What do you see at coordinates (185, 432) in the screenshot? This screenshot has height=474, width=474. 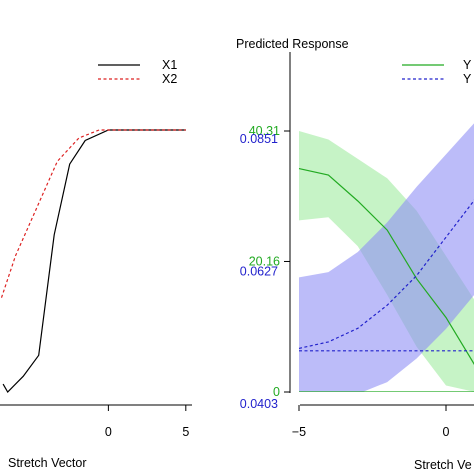 I see `x-tick-label: 5` at bounding box center [185, 432].